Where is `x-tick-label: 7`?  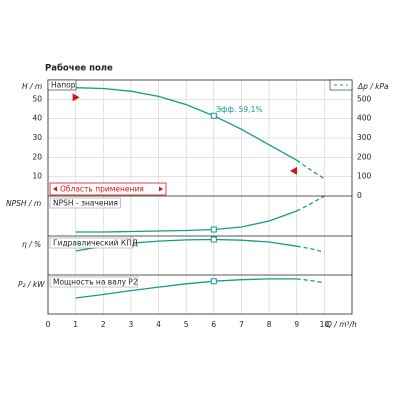
x-tick-label: 7 is located at coordinates (241, 324).